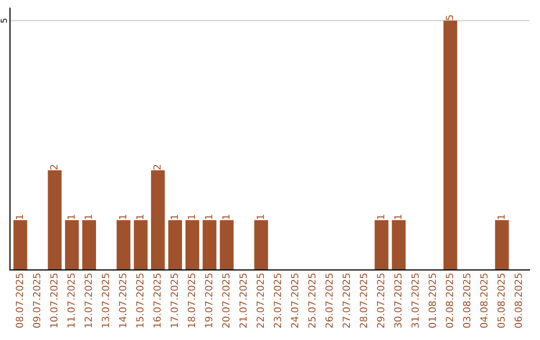 Image resolution: width=540 pixels, height=340 pixels. What do you see at coordinates (501, 301) in the screenshot?
I see `x-tick-label: 05.08.2025` at bounding box center [501, 301].